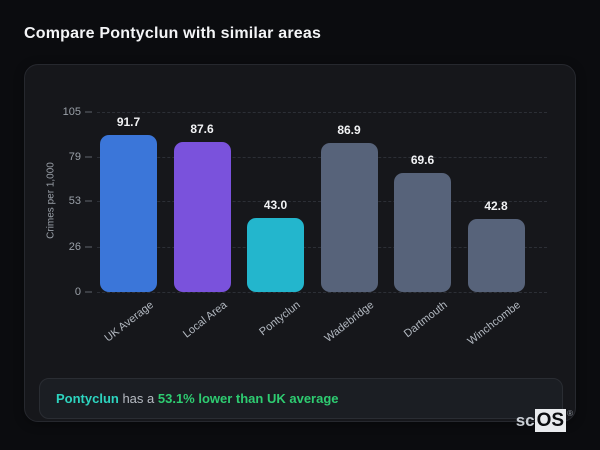  I want to click on x-axis-label-pontyclun: Pontyclun, so click(280, 319).